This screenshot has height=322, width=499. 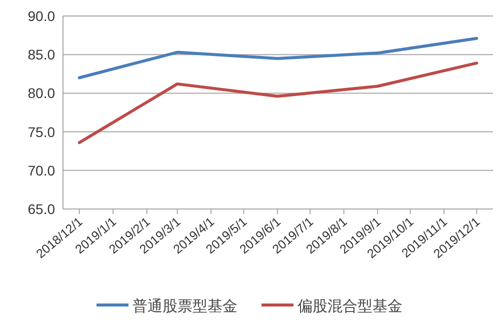 I want to click on line-series, so click(x=278, y=58).